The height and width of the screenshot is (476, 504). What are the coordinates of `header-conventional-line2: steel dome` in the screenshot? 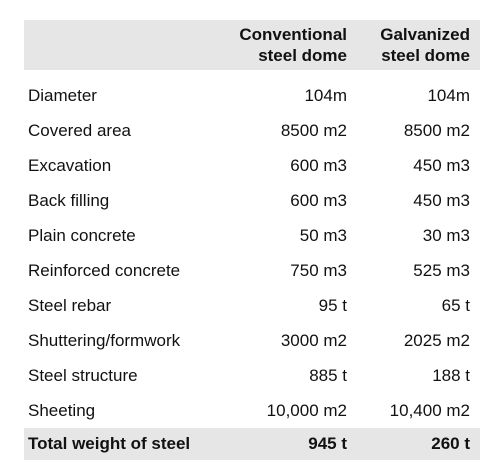 It's located at (302, 55).